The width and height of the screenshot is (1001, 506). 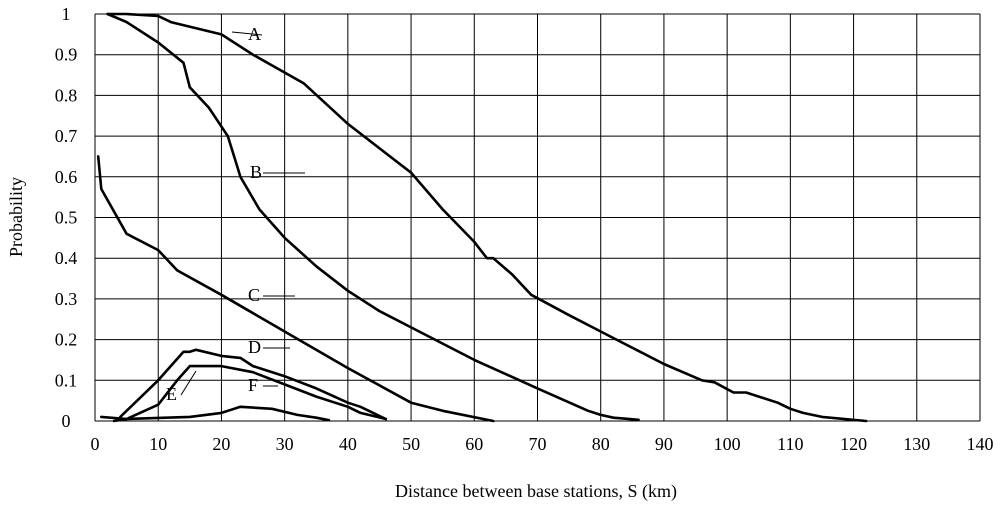 What do you see at coordinates (66, 380) in the screenshot?
I see `y-tick-label: 0.1` at bounding box center [66, 380].